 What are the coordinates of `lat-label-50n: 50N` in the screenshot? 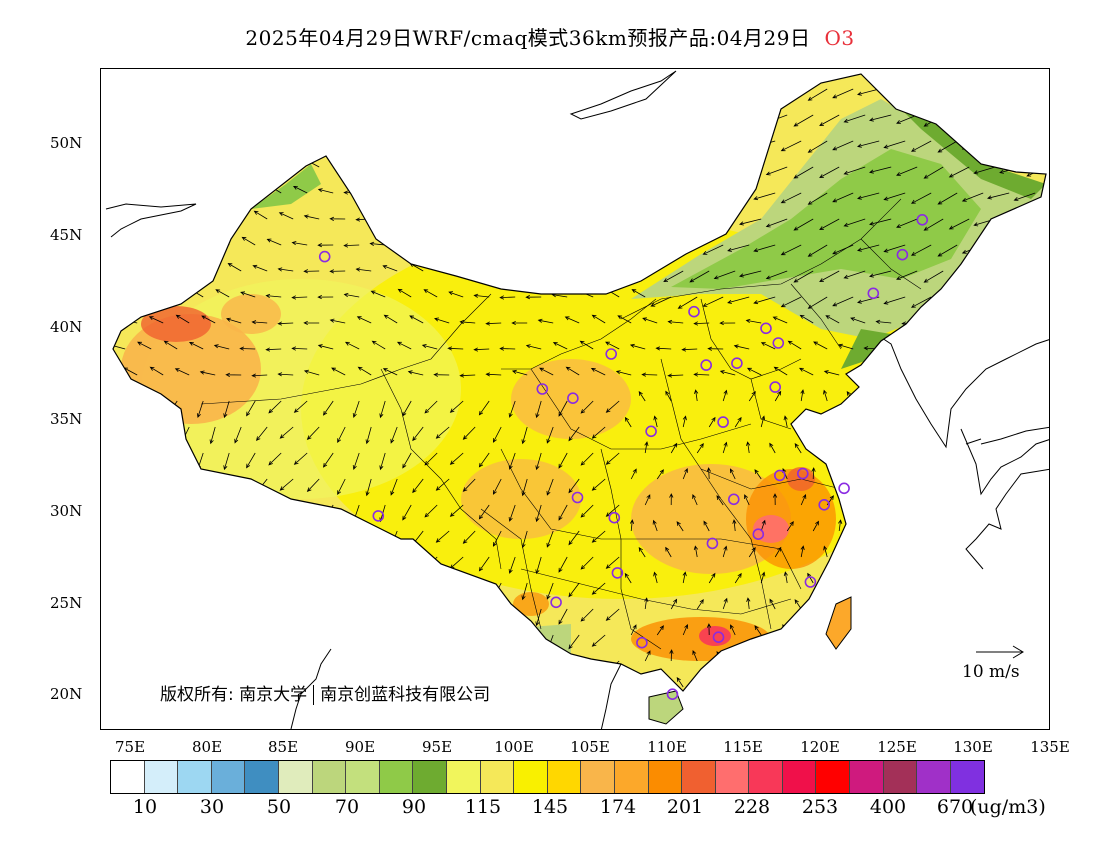 It's located at (66, 143).